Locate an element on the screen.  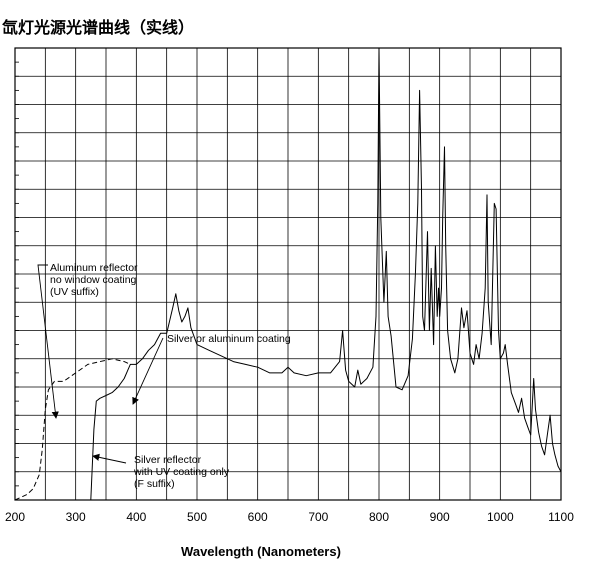
x-tick-label: 1000 is located at coordinates (500, 517).